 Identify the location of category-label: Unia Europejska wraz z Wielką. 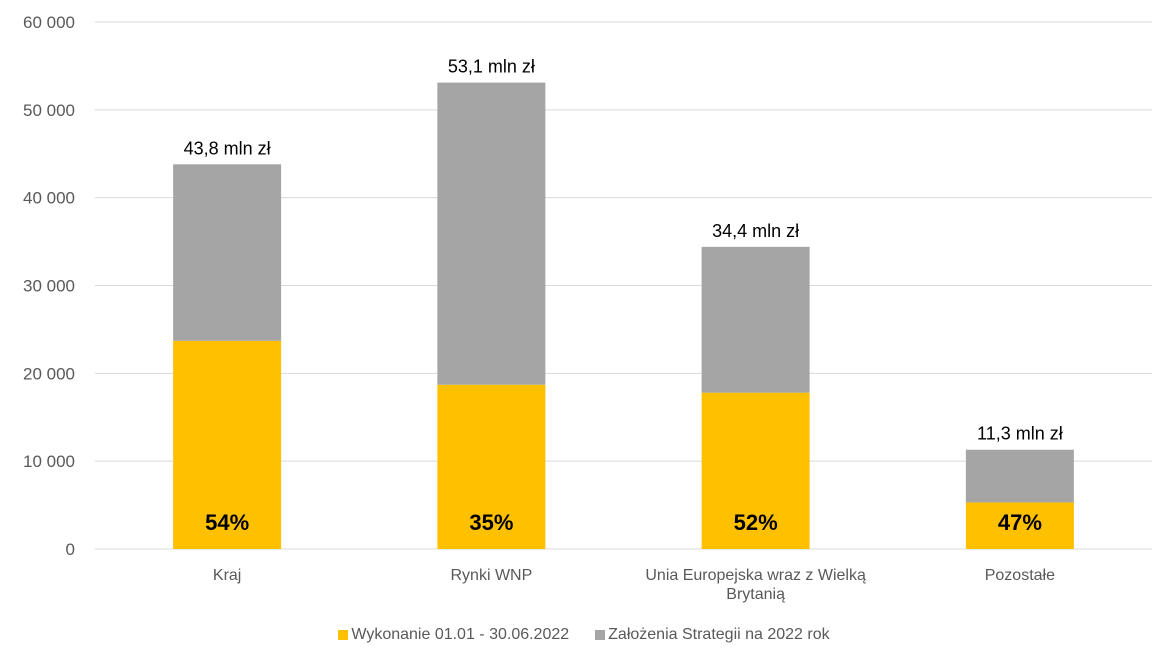
(755, 575).